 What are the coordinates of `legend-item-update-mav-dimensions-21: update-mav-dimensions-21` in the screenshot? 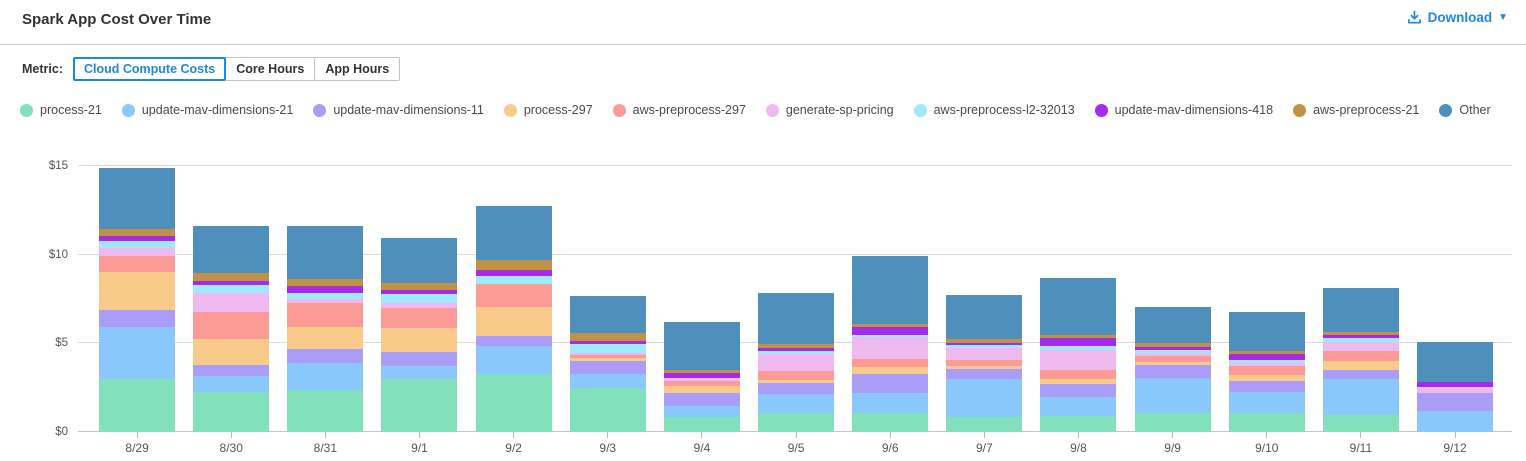 It's located at (207, 110).